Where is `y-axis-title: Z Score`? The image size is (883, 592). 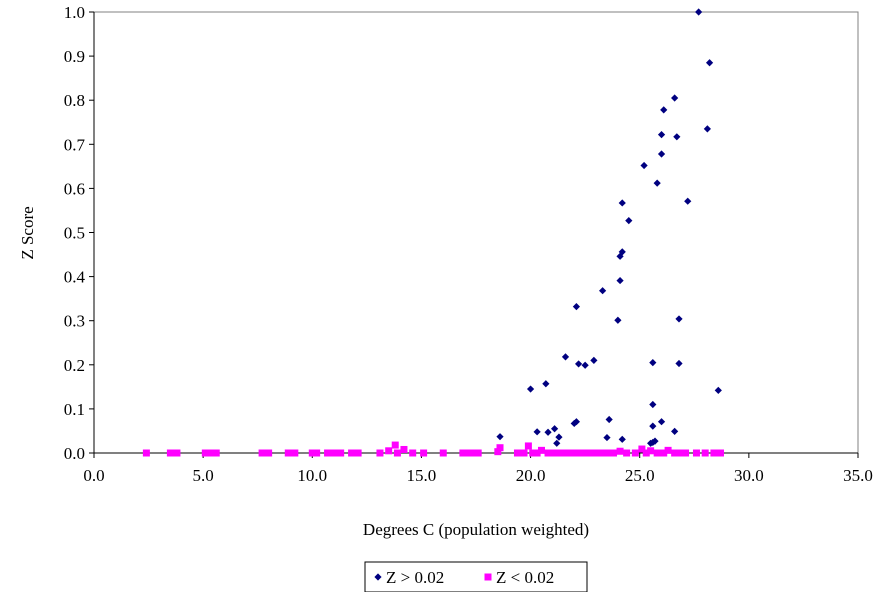 y-axis-title: Z Score is located at coordinates (27, 232).